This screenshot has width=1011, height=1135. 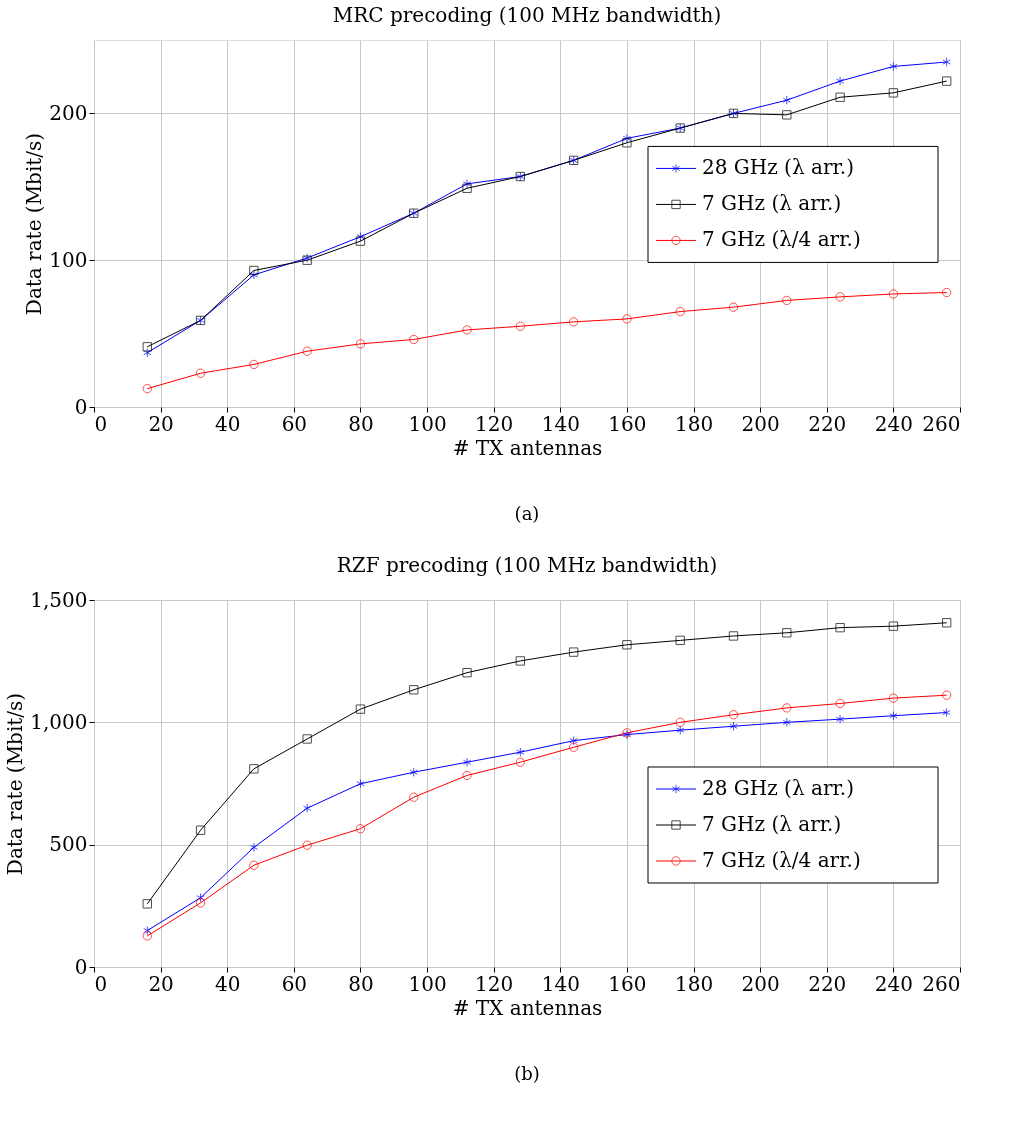 What do you see at coordinates (68, 844) in the screenshot?
I see `y-tick-label: 500` at bounding box center [68, 844].